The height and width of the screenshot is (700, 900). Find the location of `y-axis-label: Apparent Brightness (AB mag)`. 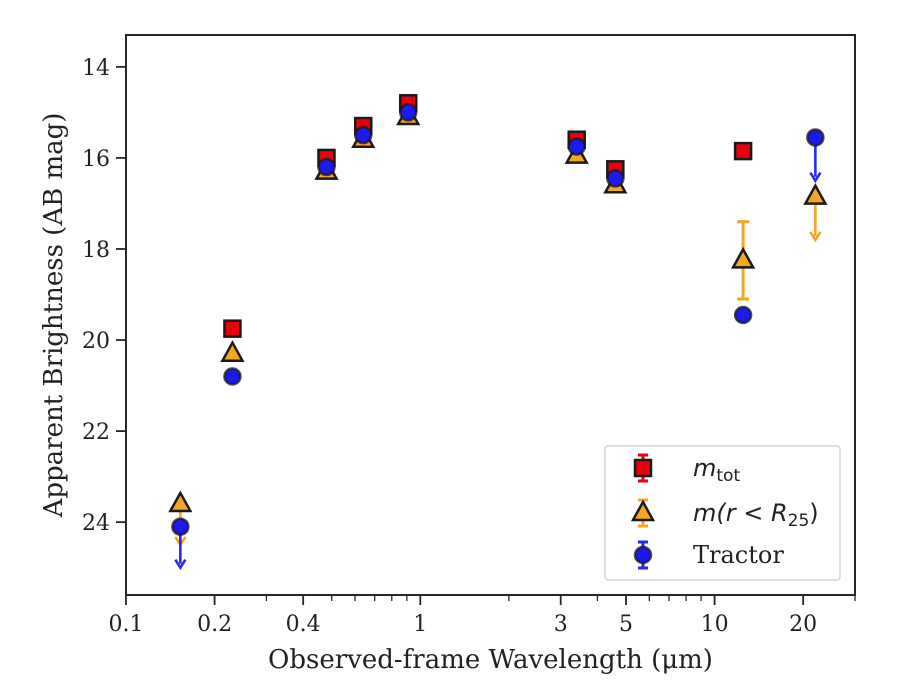

y-axis-label: Apparent Brightness (AB mag) is located at coordinates (54, 316).